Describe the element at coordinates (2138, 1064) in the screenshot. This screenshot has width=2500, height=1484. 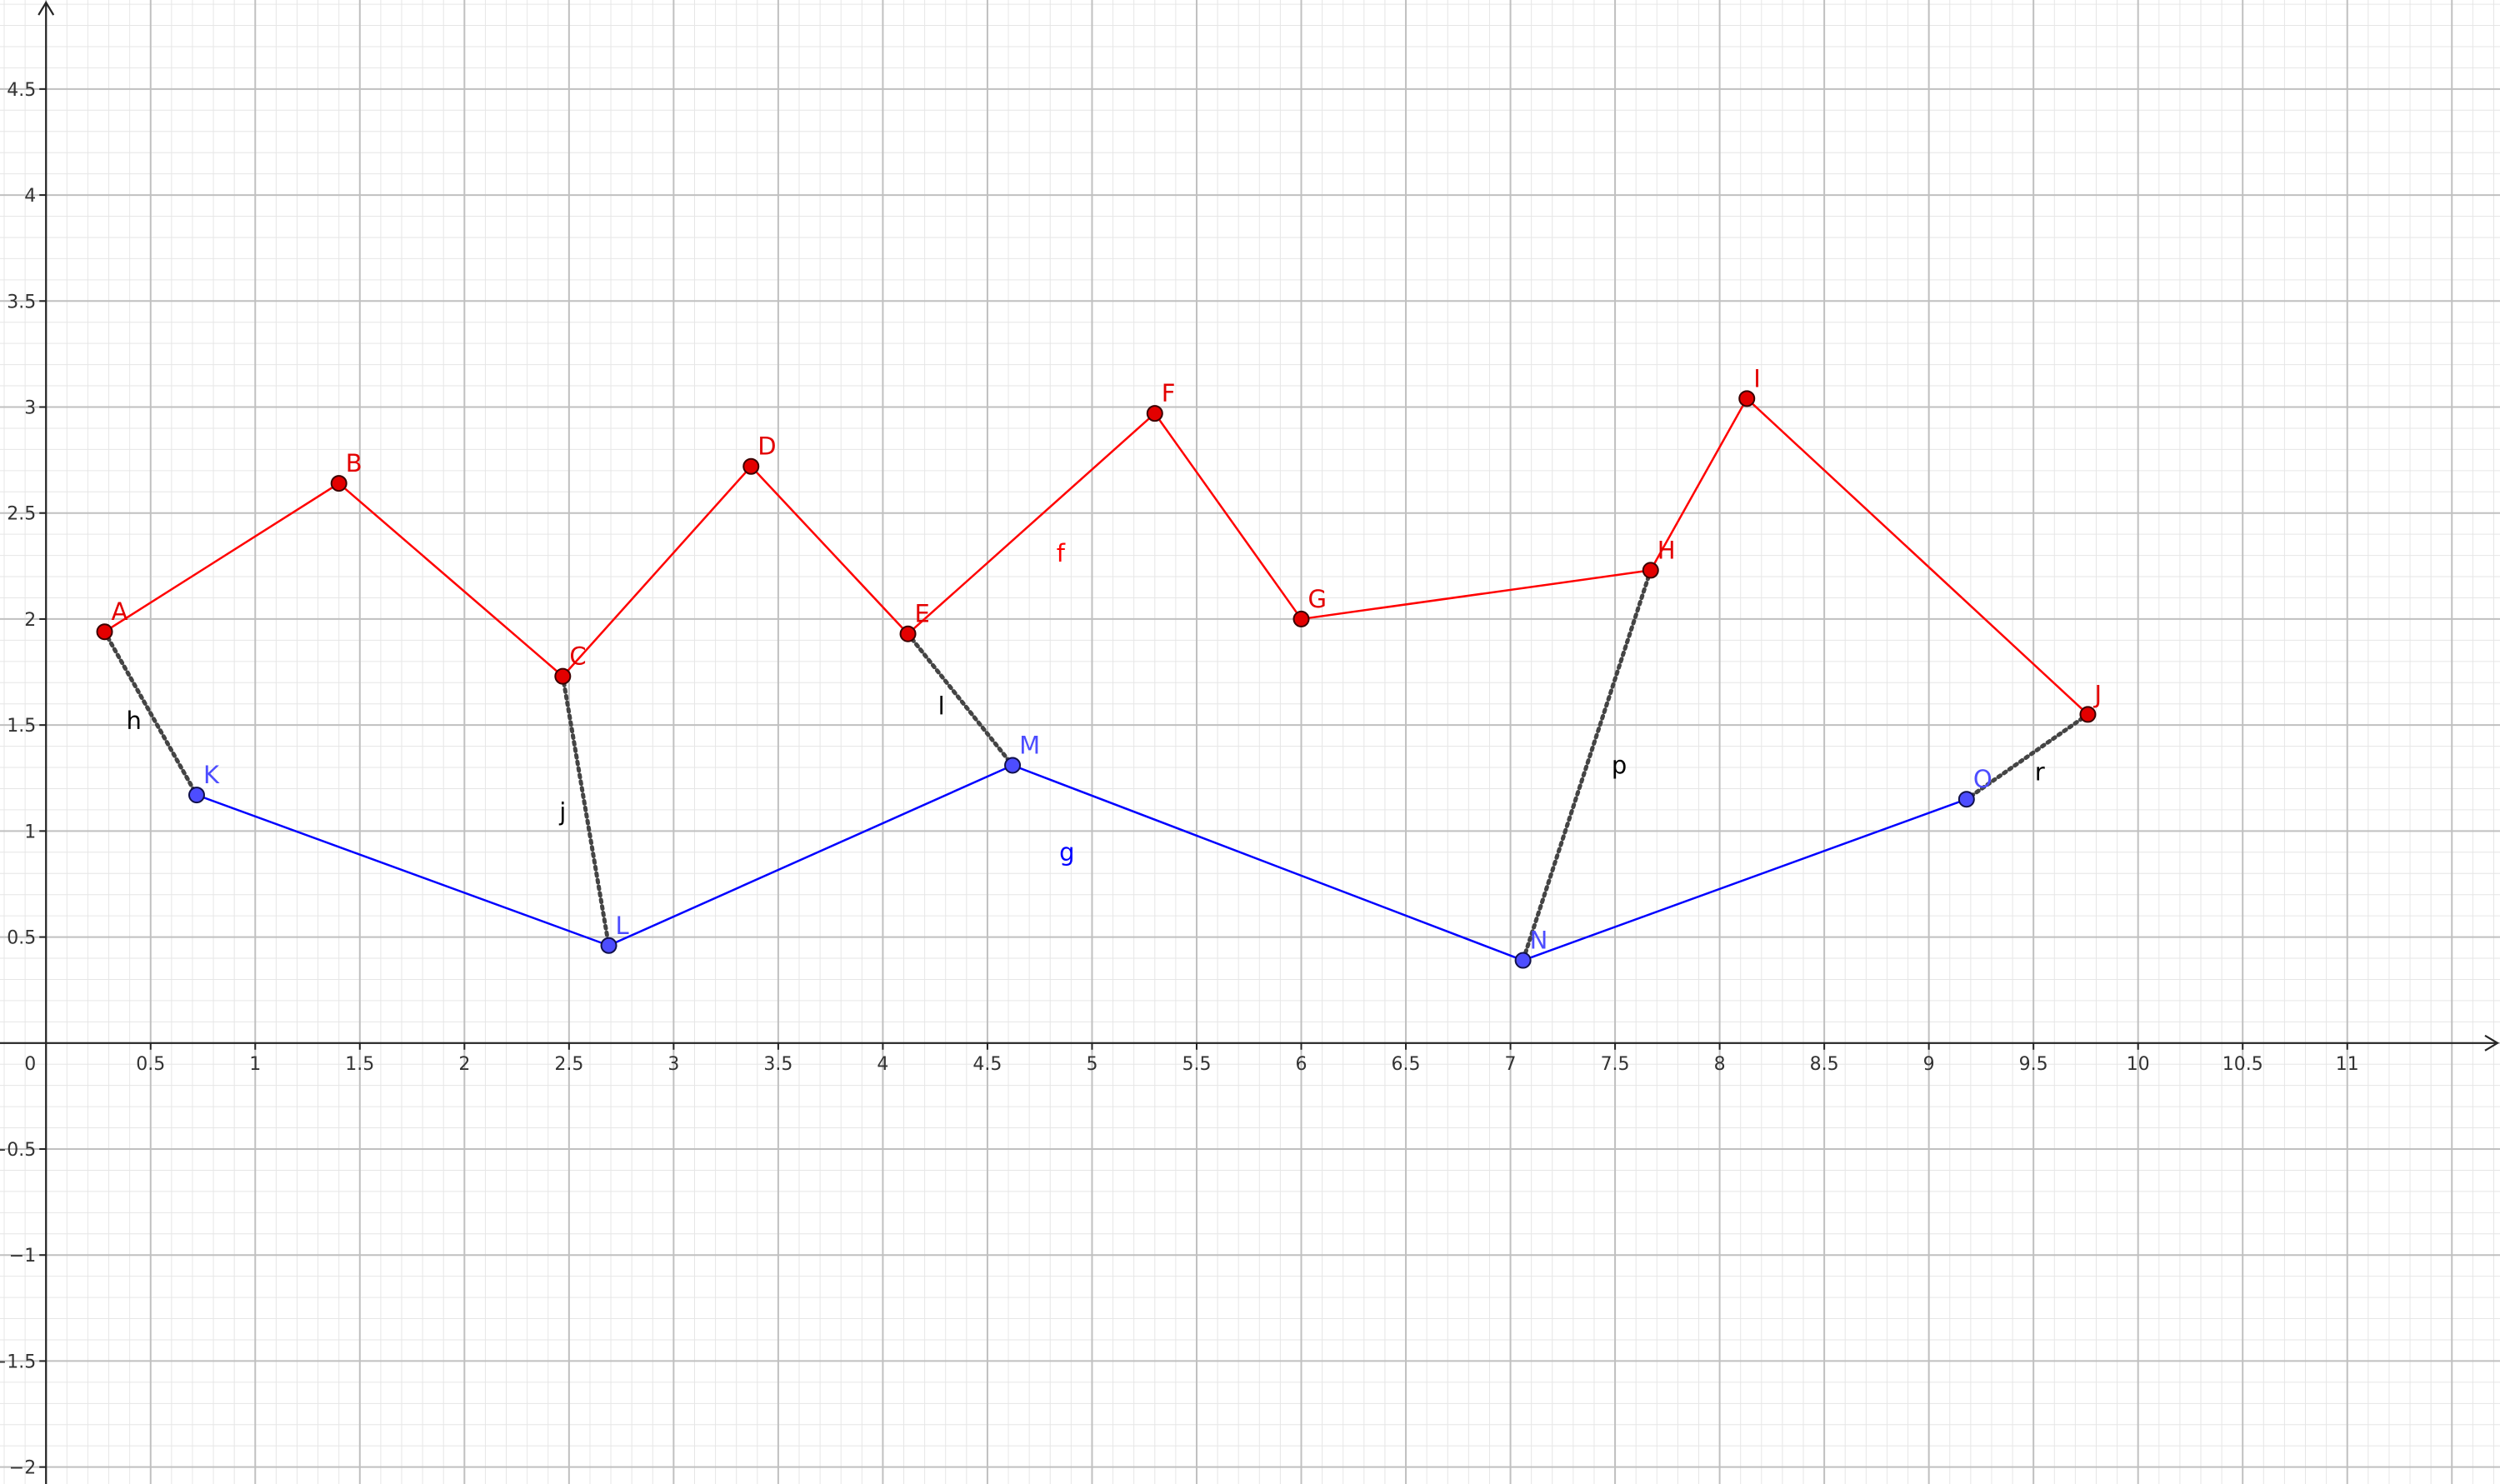
I see `x-tick-label: 10` at that location.